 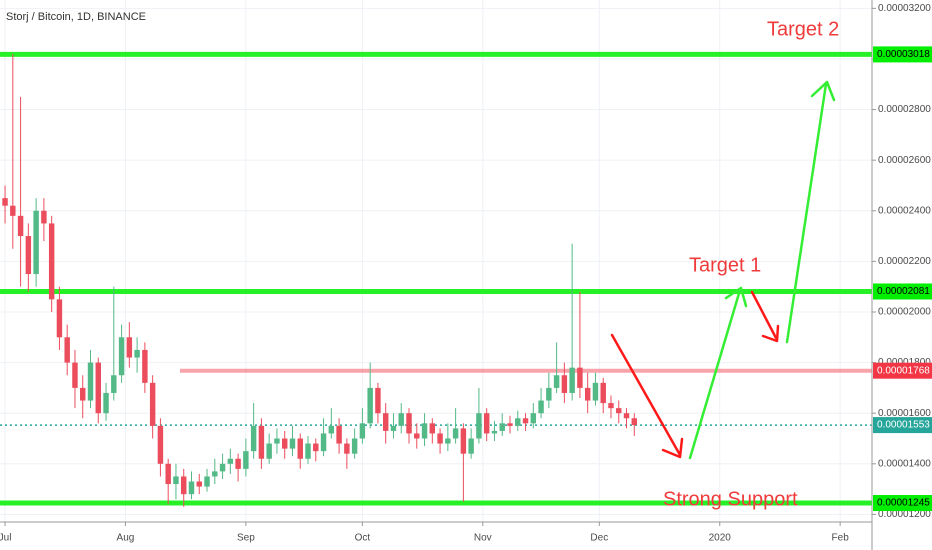 What do you see at coordinates (725, 265) in the screenshot?
I see `annotation: Target 1` at bounding box center [725, 265].